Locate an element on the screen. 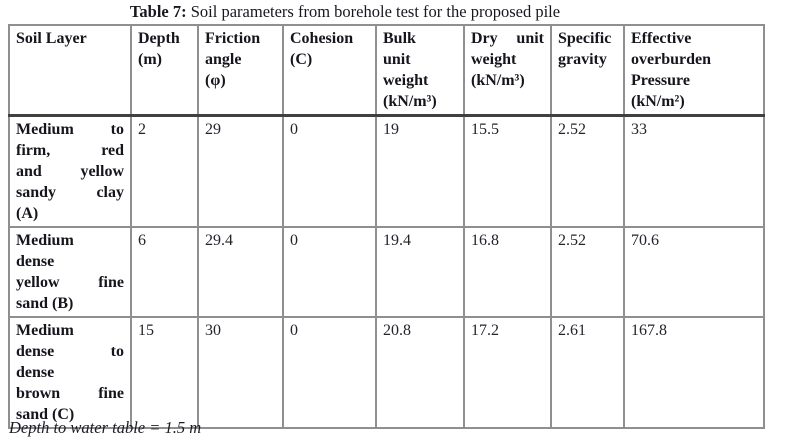 This screenshot has width=793, height=442. cell-dry-unit-weight: 17.2 is located at coordinates (507, 372).